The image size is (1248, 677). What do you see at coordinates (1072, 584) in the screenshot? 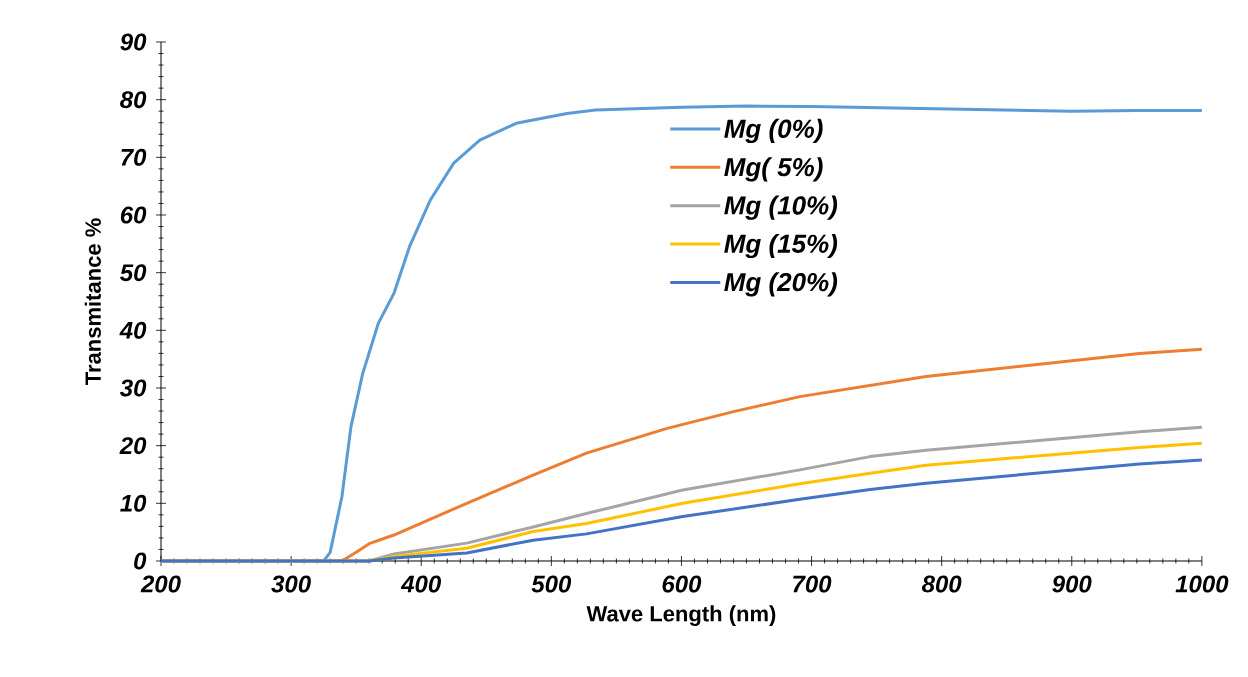
I see `x-tick-label: 900` at bounding box center [1072, 584].